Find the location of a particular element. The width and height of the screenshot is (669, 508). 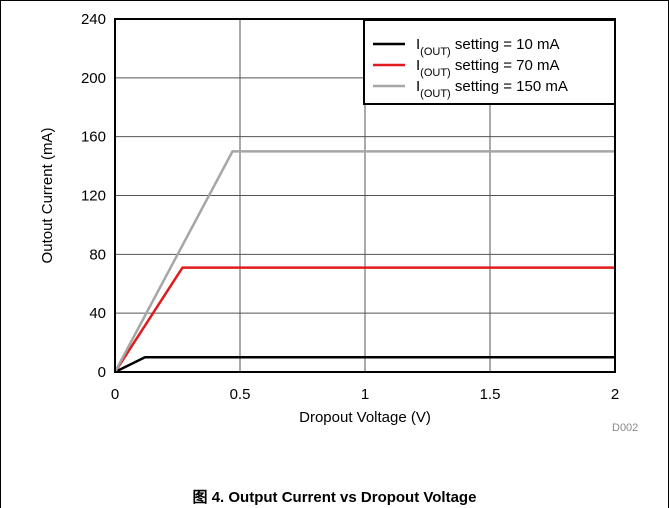

legend-entry-label: I(OUT) setting = 10 mA is located at coordinates (488, 47).